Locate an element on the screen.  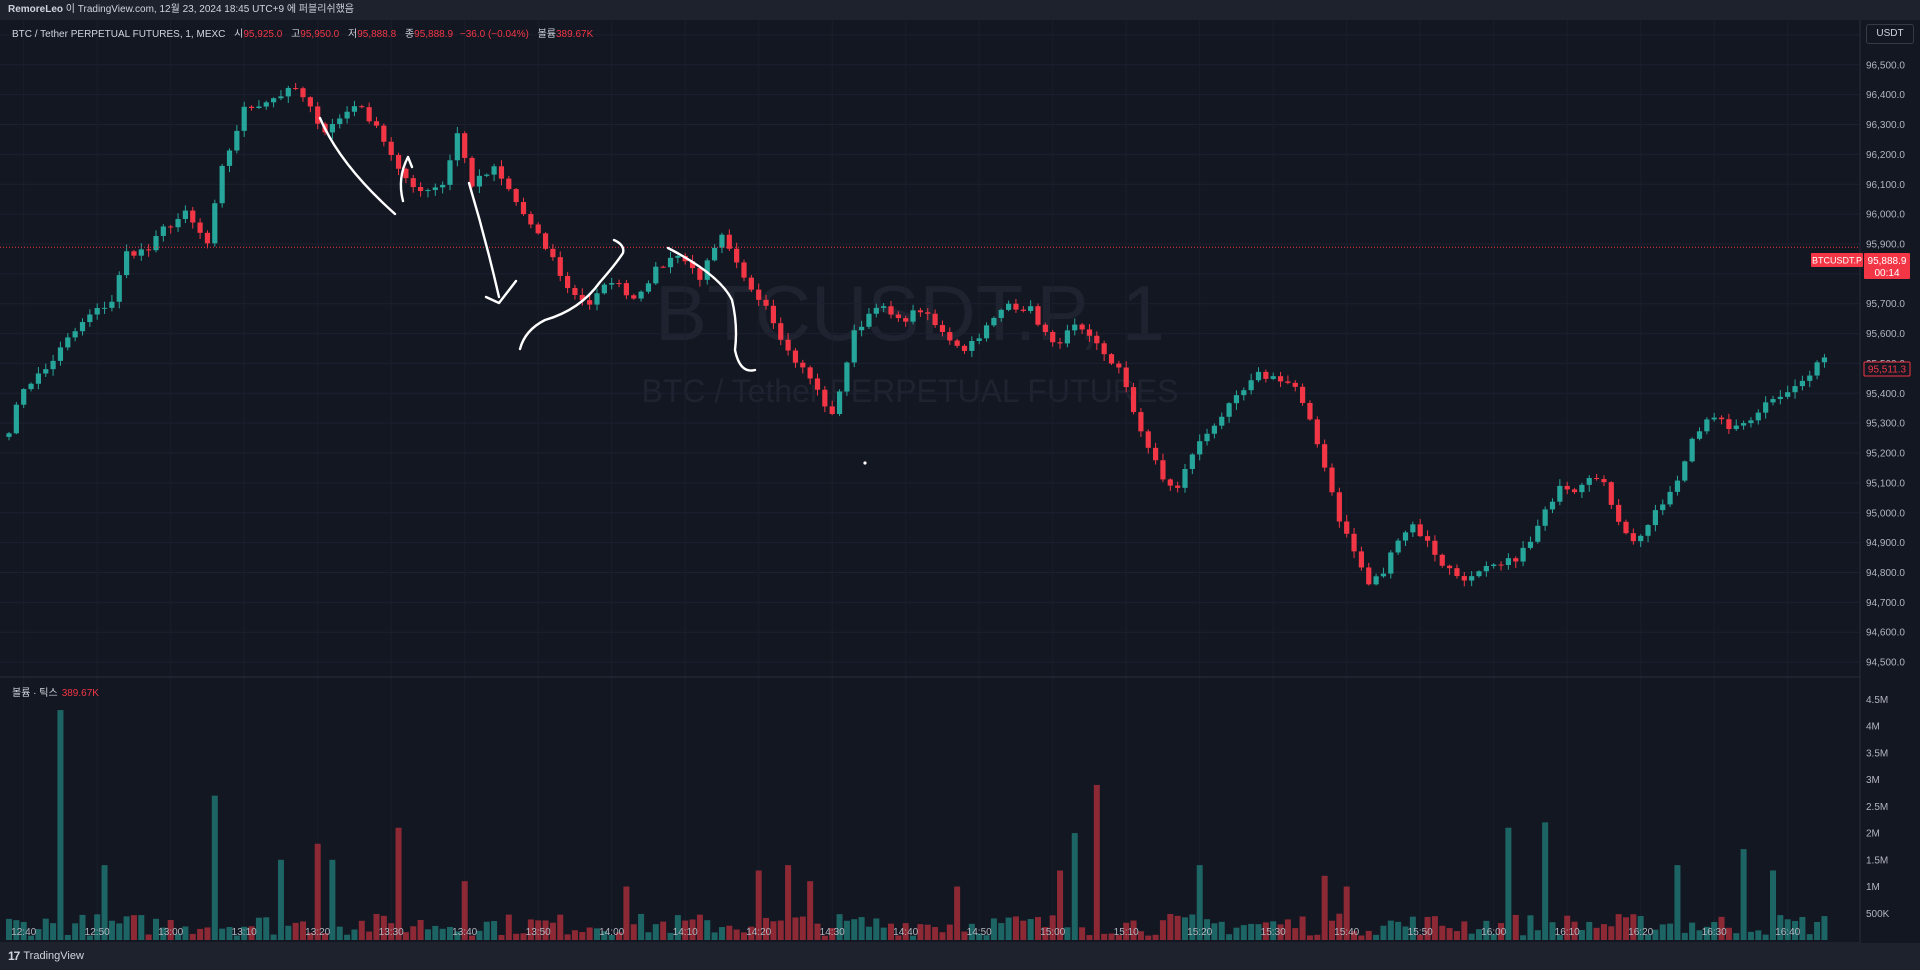
price-tick-label: 94,800.0 is located at coordinates (1885, 573).